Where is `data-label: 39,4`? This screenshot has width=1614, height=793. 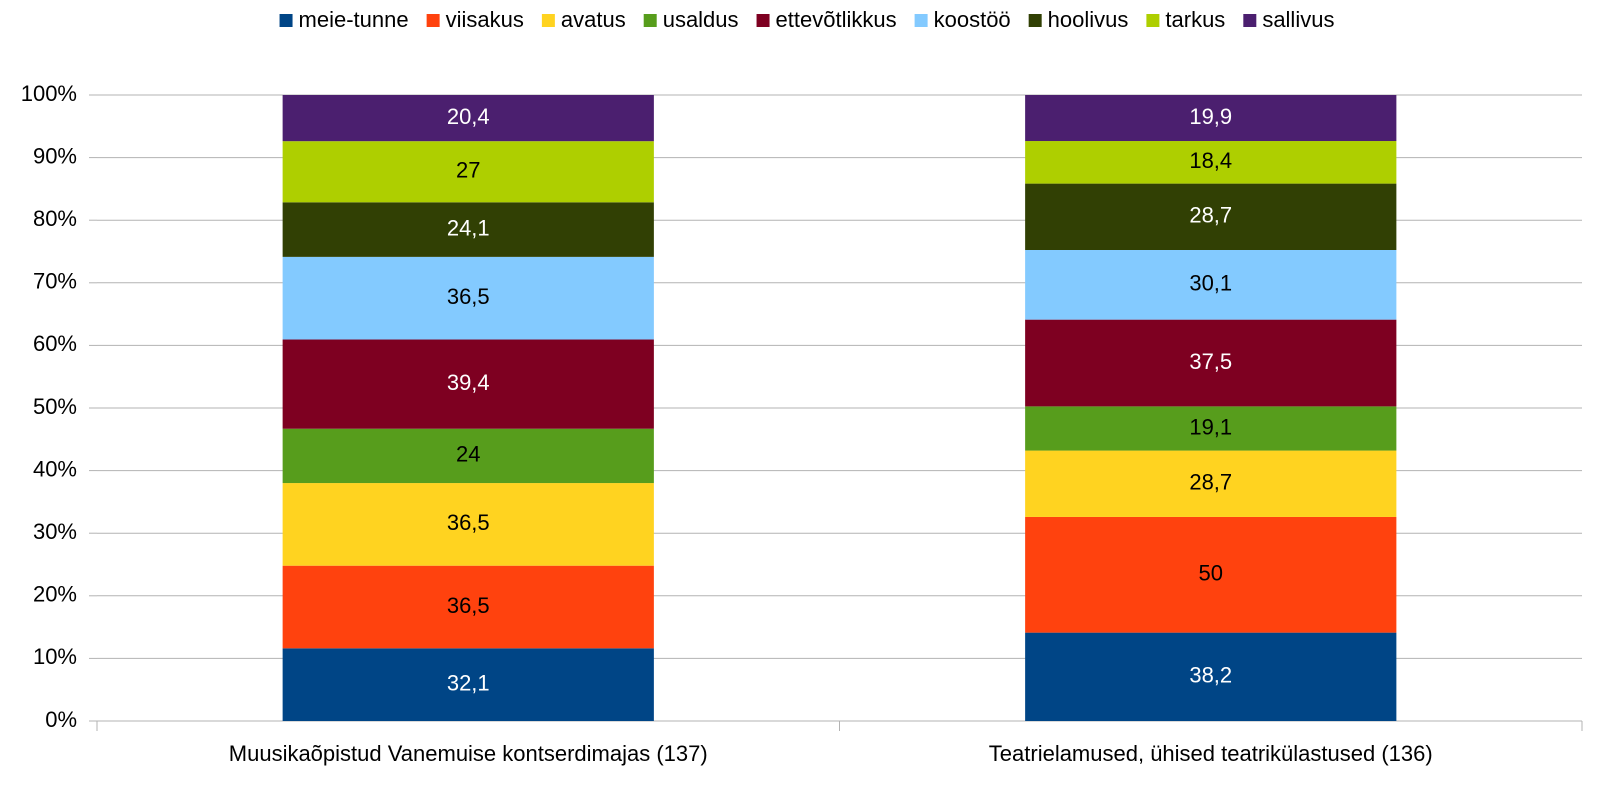
data-label: 39,4 is located at coordinates (468, 382).